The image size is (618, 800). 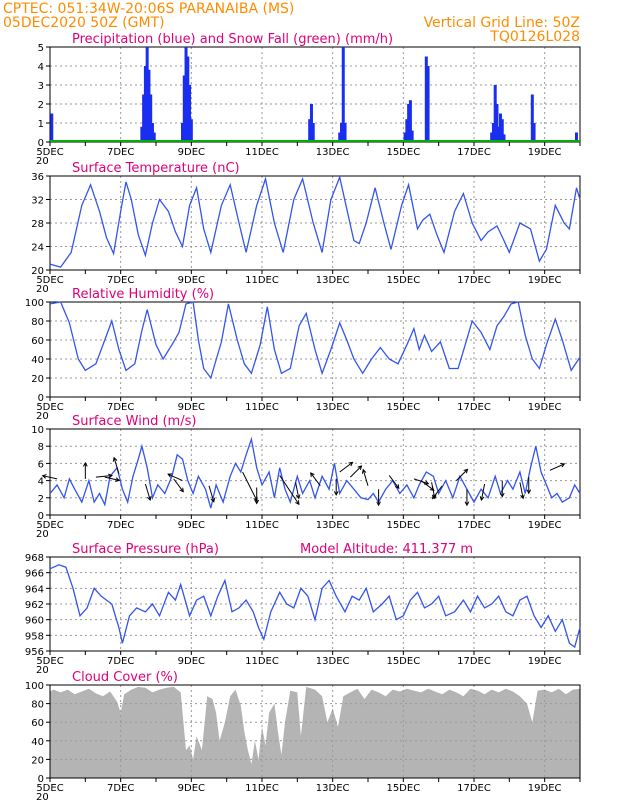 I want to click on plot-frame, so click(x=315, y=349).